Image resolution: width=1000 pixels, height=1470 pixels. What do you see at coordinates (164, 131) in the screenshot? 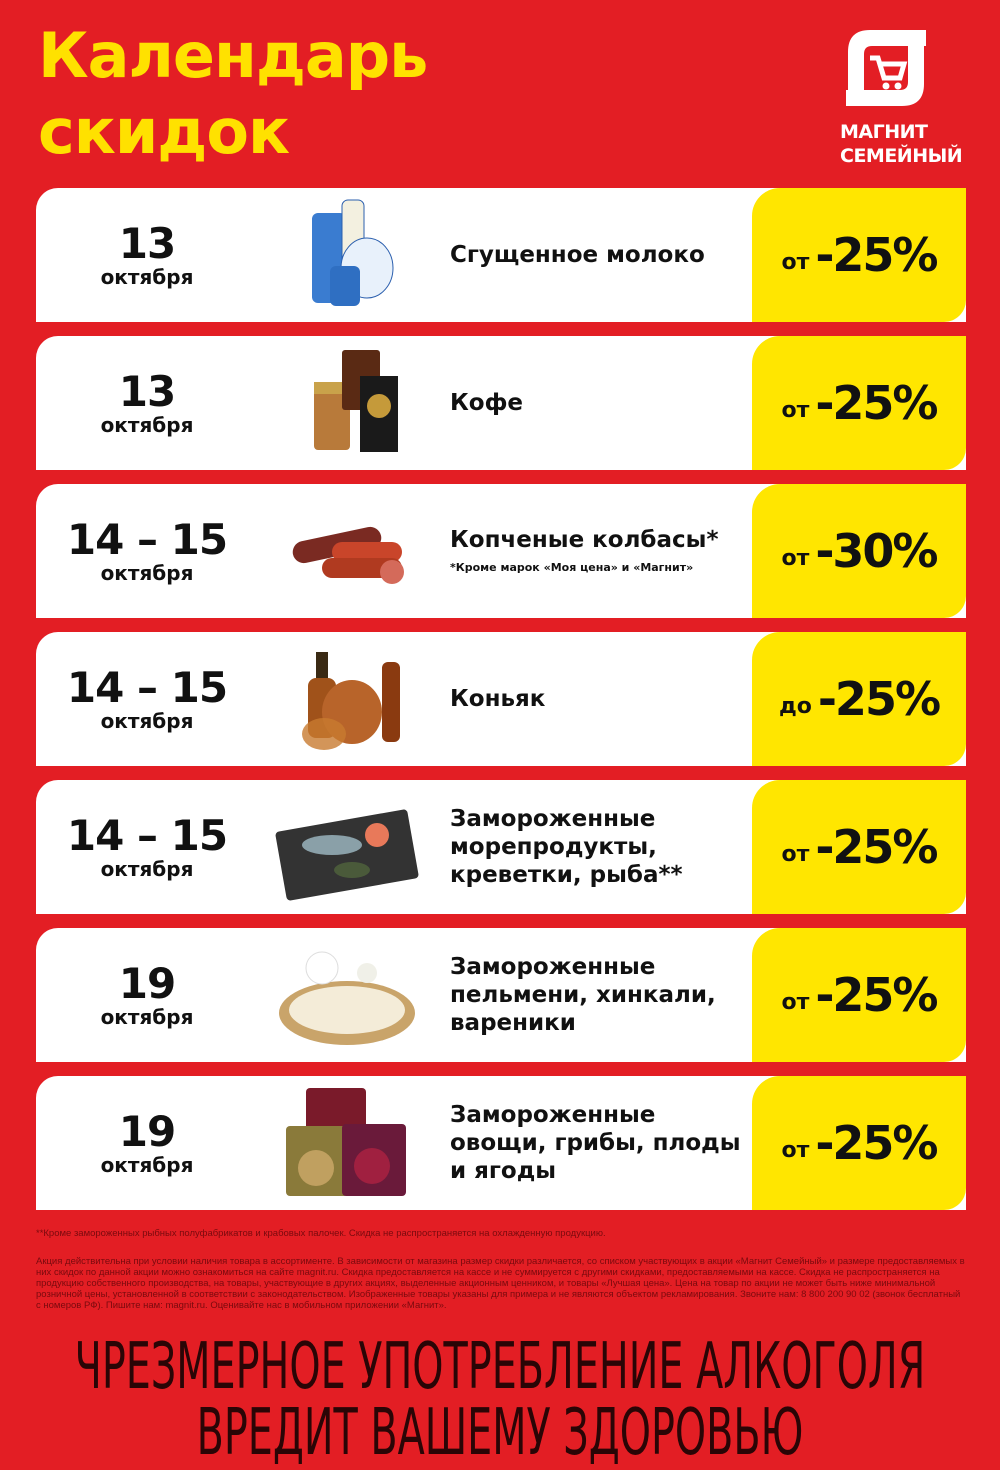
I see `title-line-2: скидок` at bounding box center [164, 131].